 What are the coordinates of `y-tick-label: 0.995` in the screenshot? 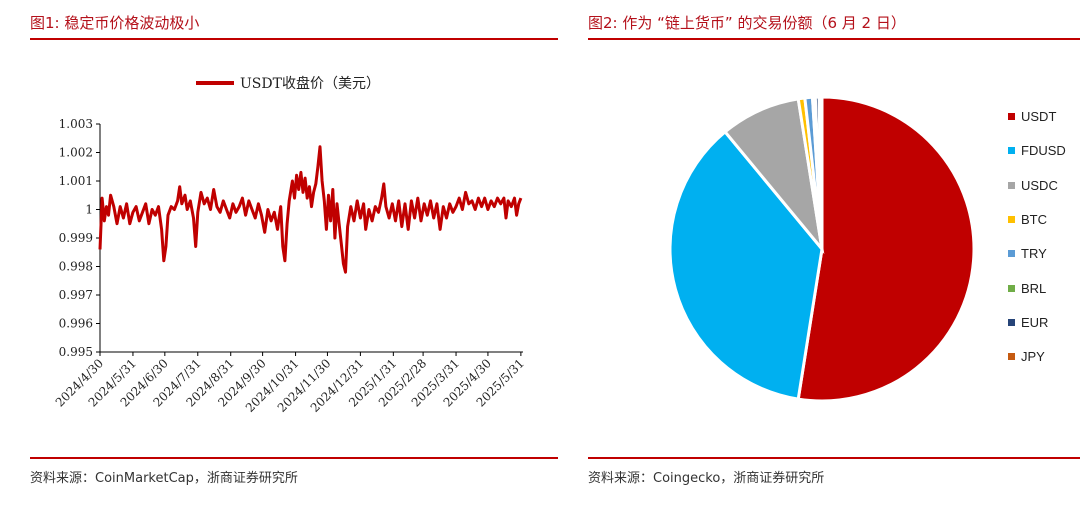 It's located at (76, 352).